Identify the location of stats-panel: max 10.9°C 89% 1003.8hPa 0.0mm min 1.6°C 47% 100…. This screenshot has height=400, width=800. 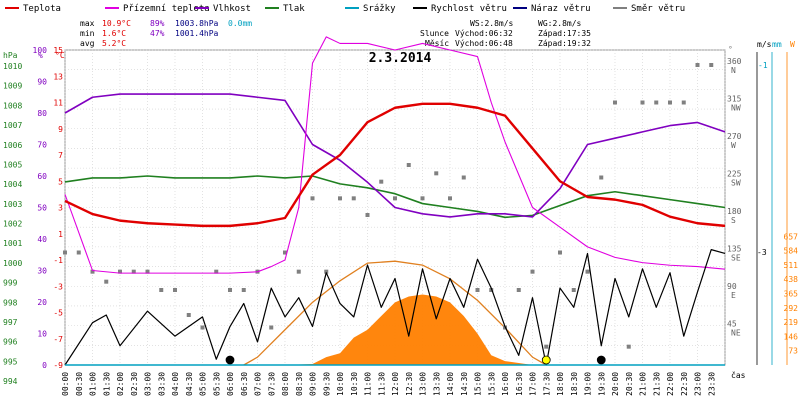
(335, 33).